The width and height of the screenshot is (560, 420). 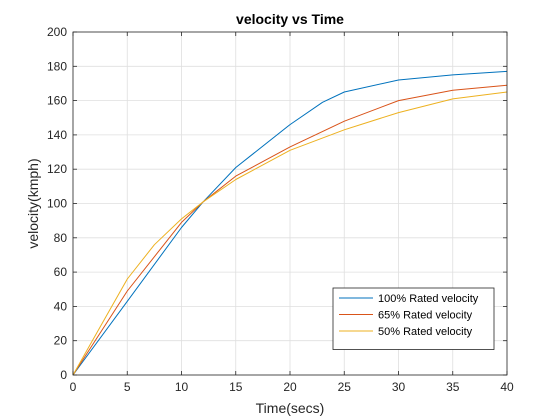 I want to click on legend-label: 65% Rated velocity, so click(x=425, y=316).